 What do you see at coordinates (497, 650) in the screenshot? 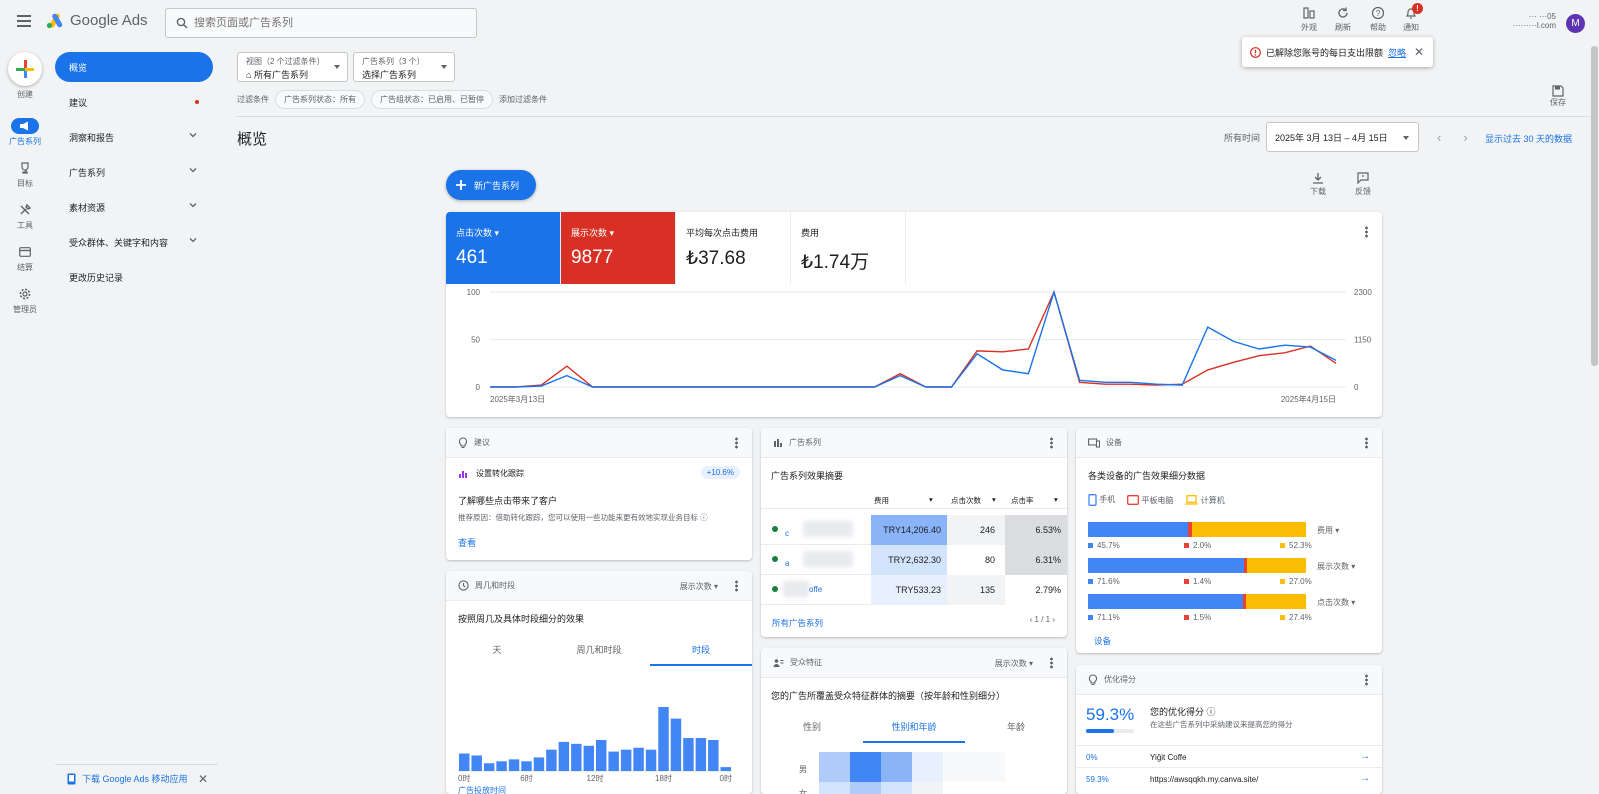
I see `tab-day: 天` at bounding box center [497, 650].